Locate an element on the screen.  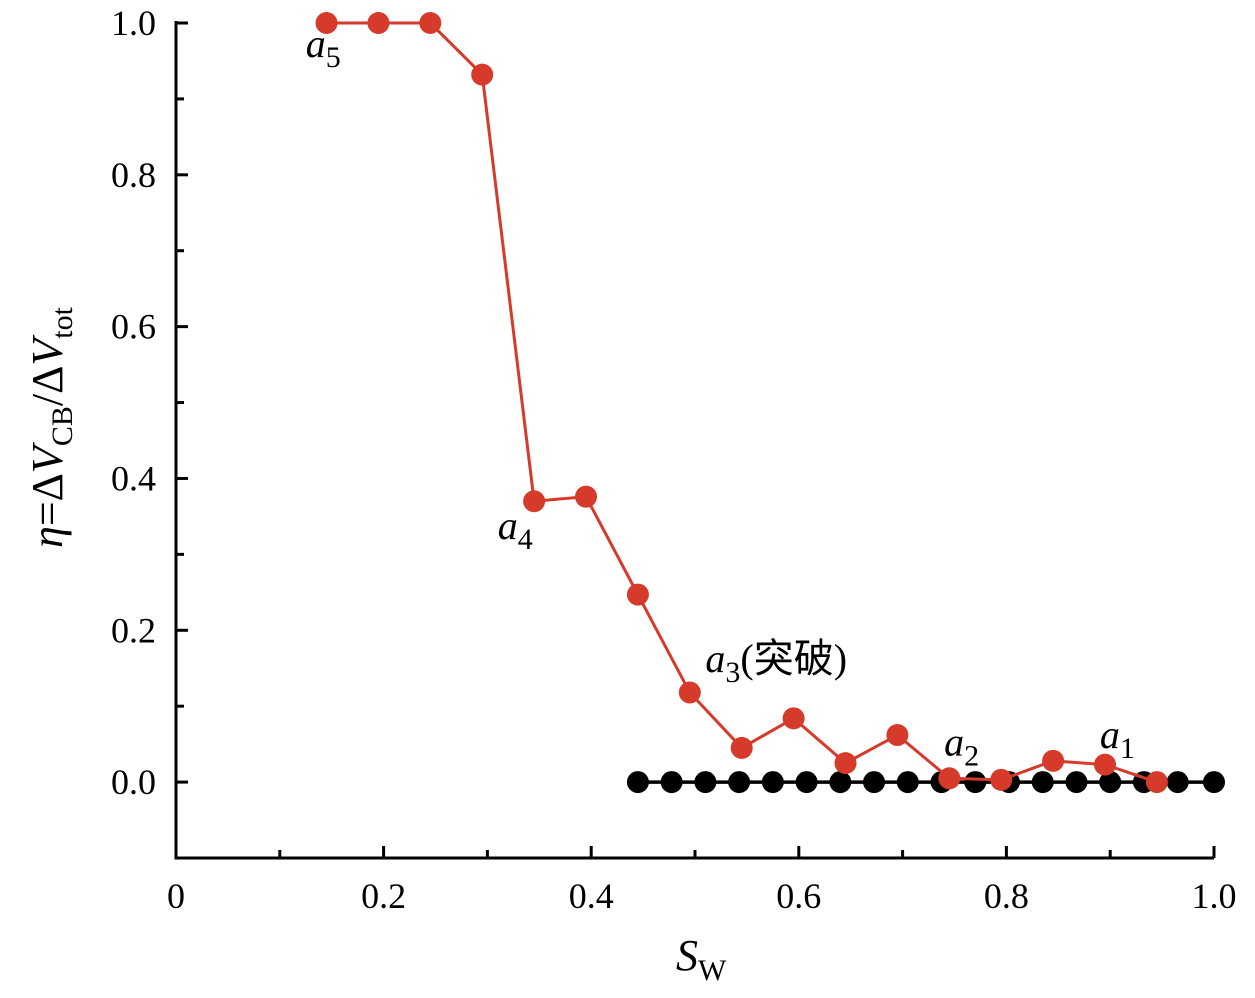
x-tick-label: 0.2 is located at coordinates (383, 896).